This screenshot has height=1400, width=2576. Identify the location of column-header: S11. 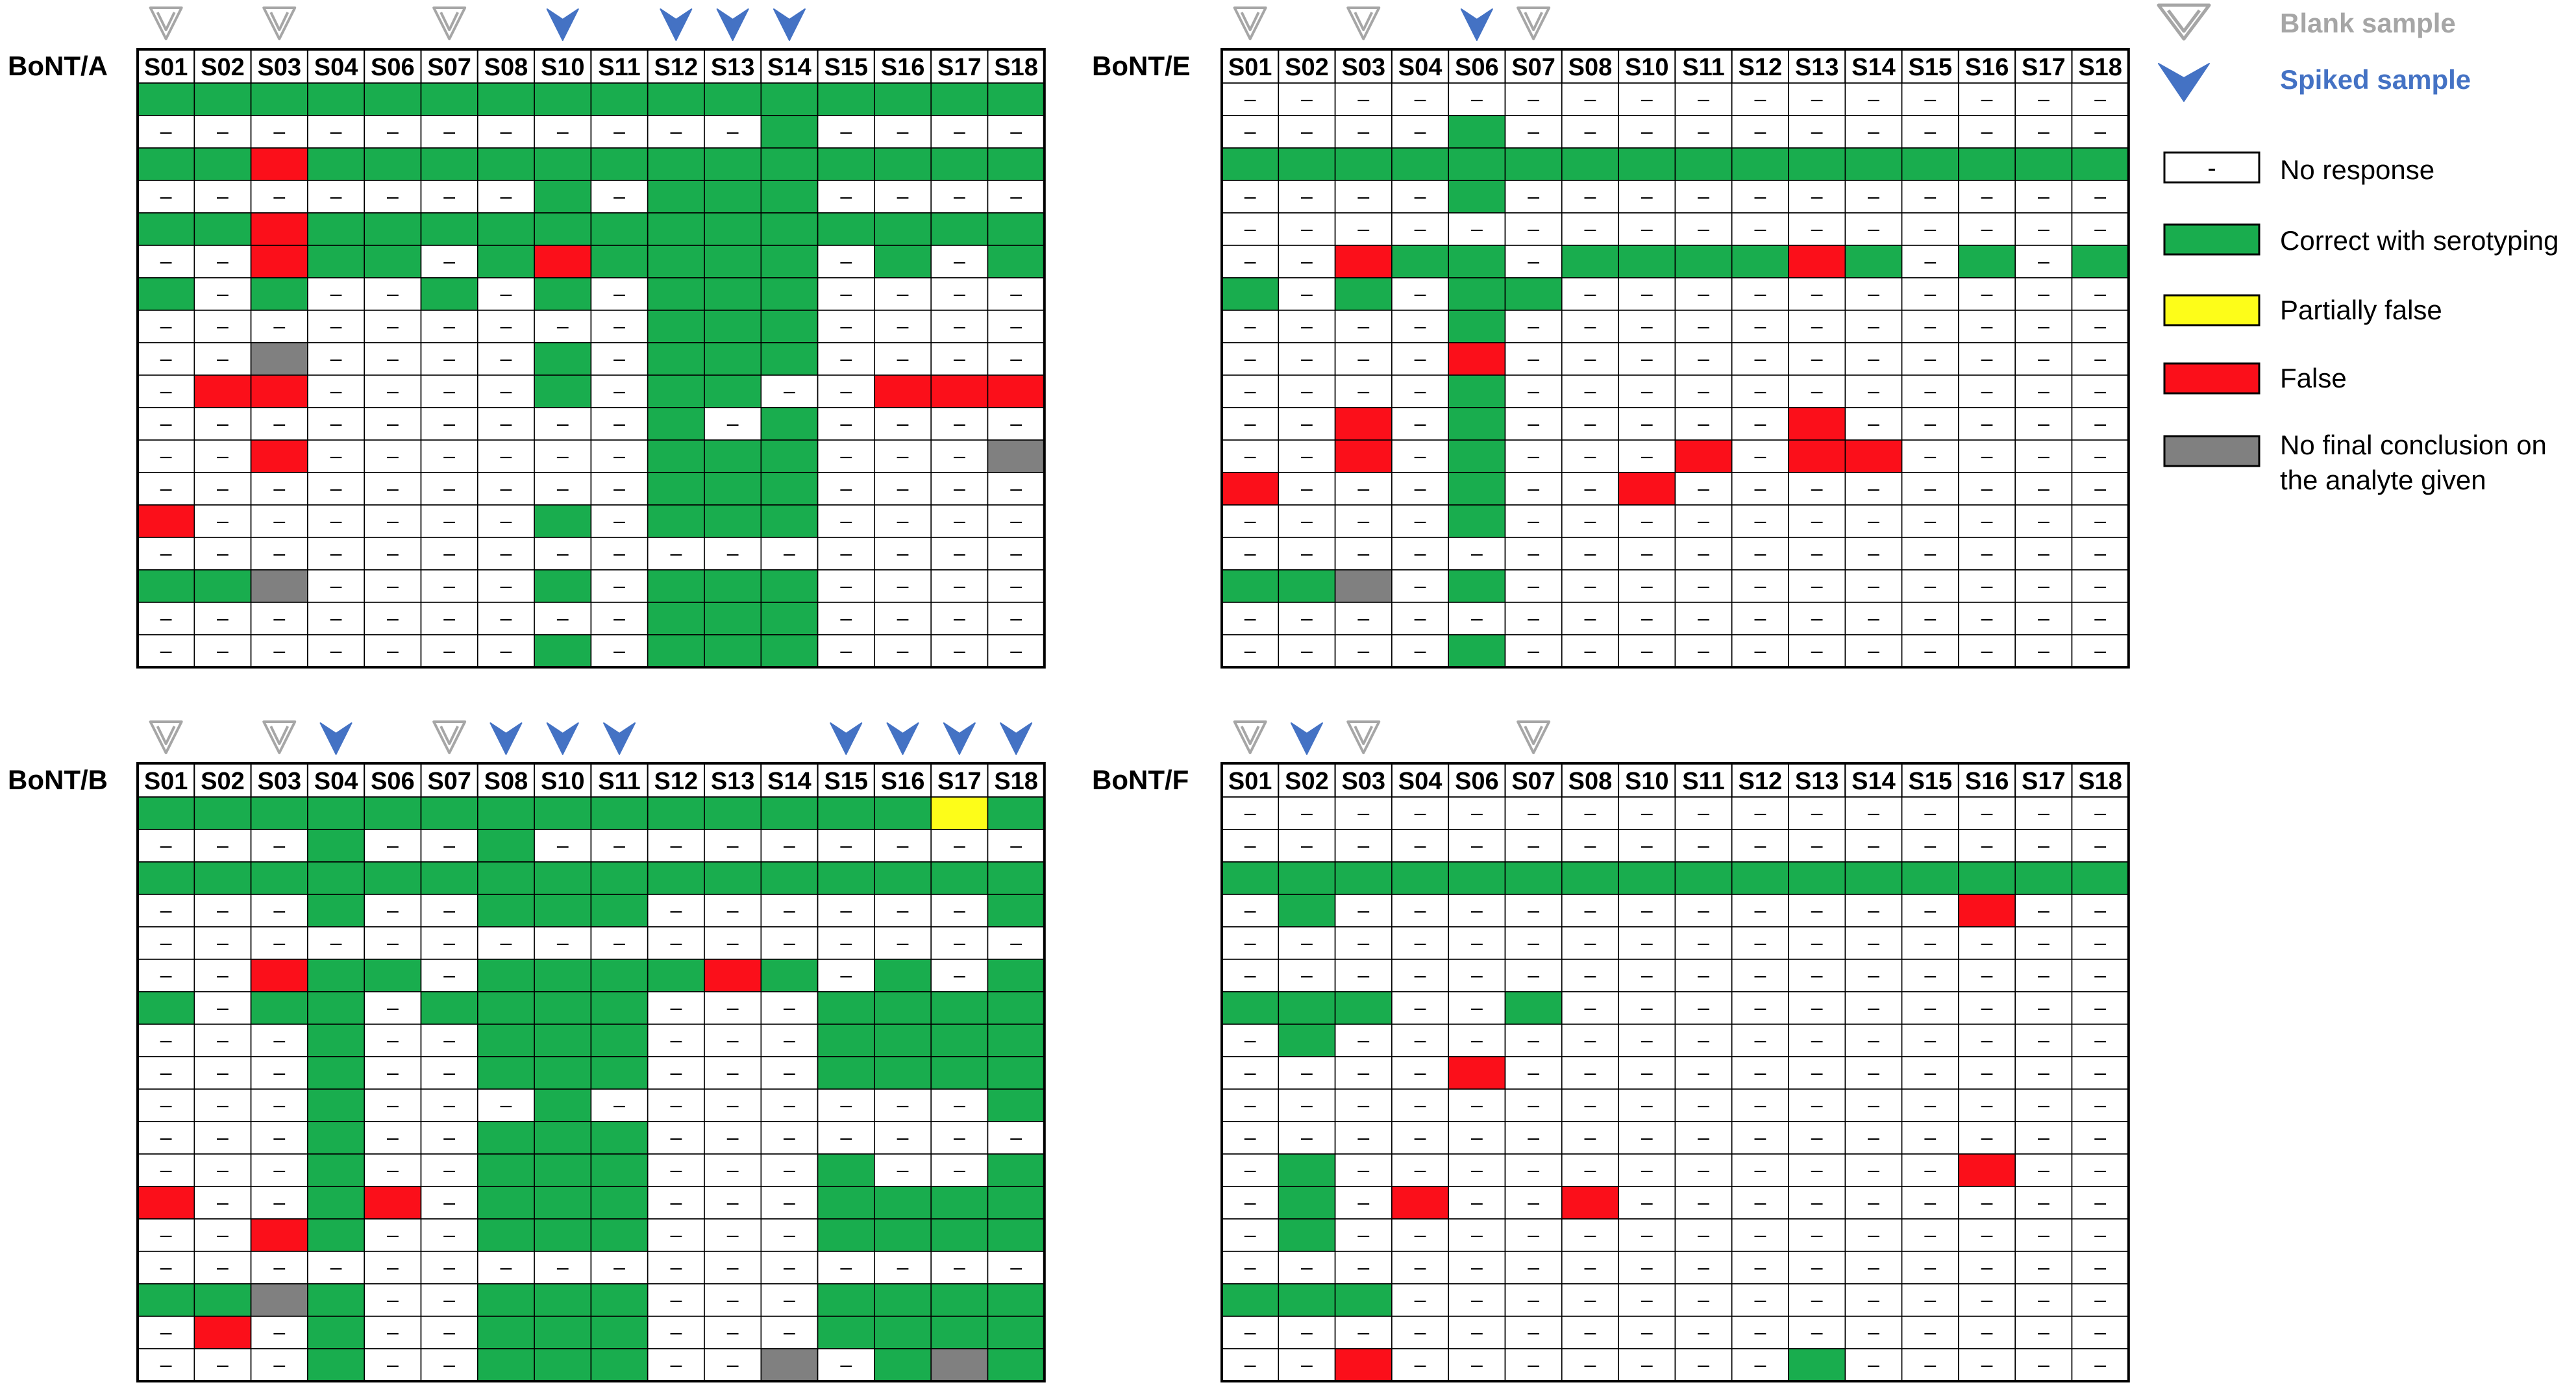
(619, 781).